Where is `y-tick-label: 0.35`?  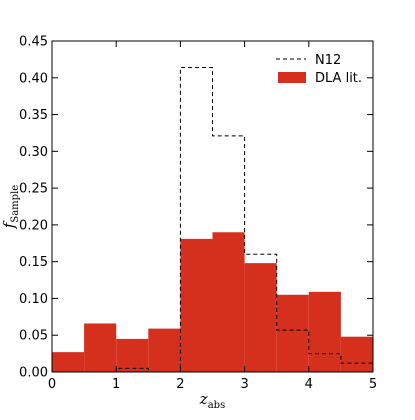 y-tick-label: 0.35 is located at coordinates (33, 115).